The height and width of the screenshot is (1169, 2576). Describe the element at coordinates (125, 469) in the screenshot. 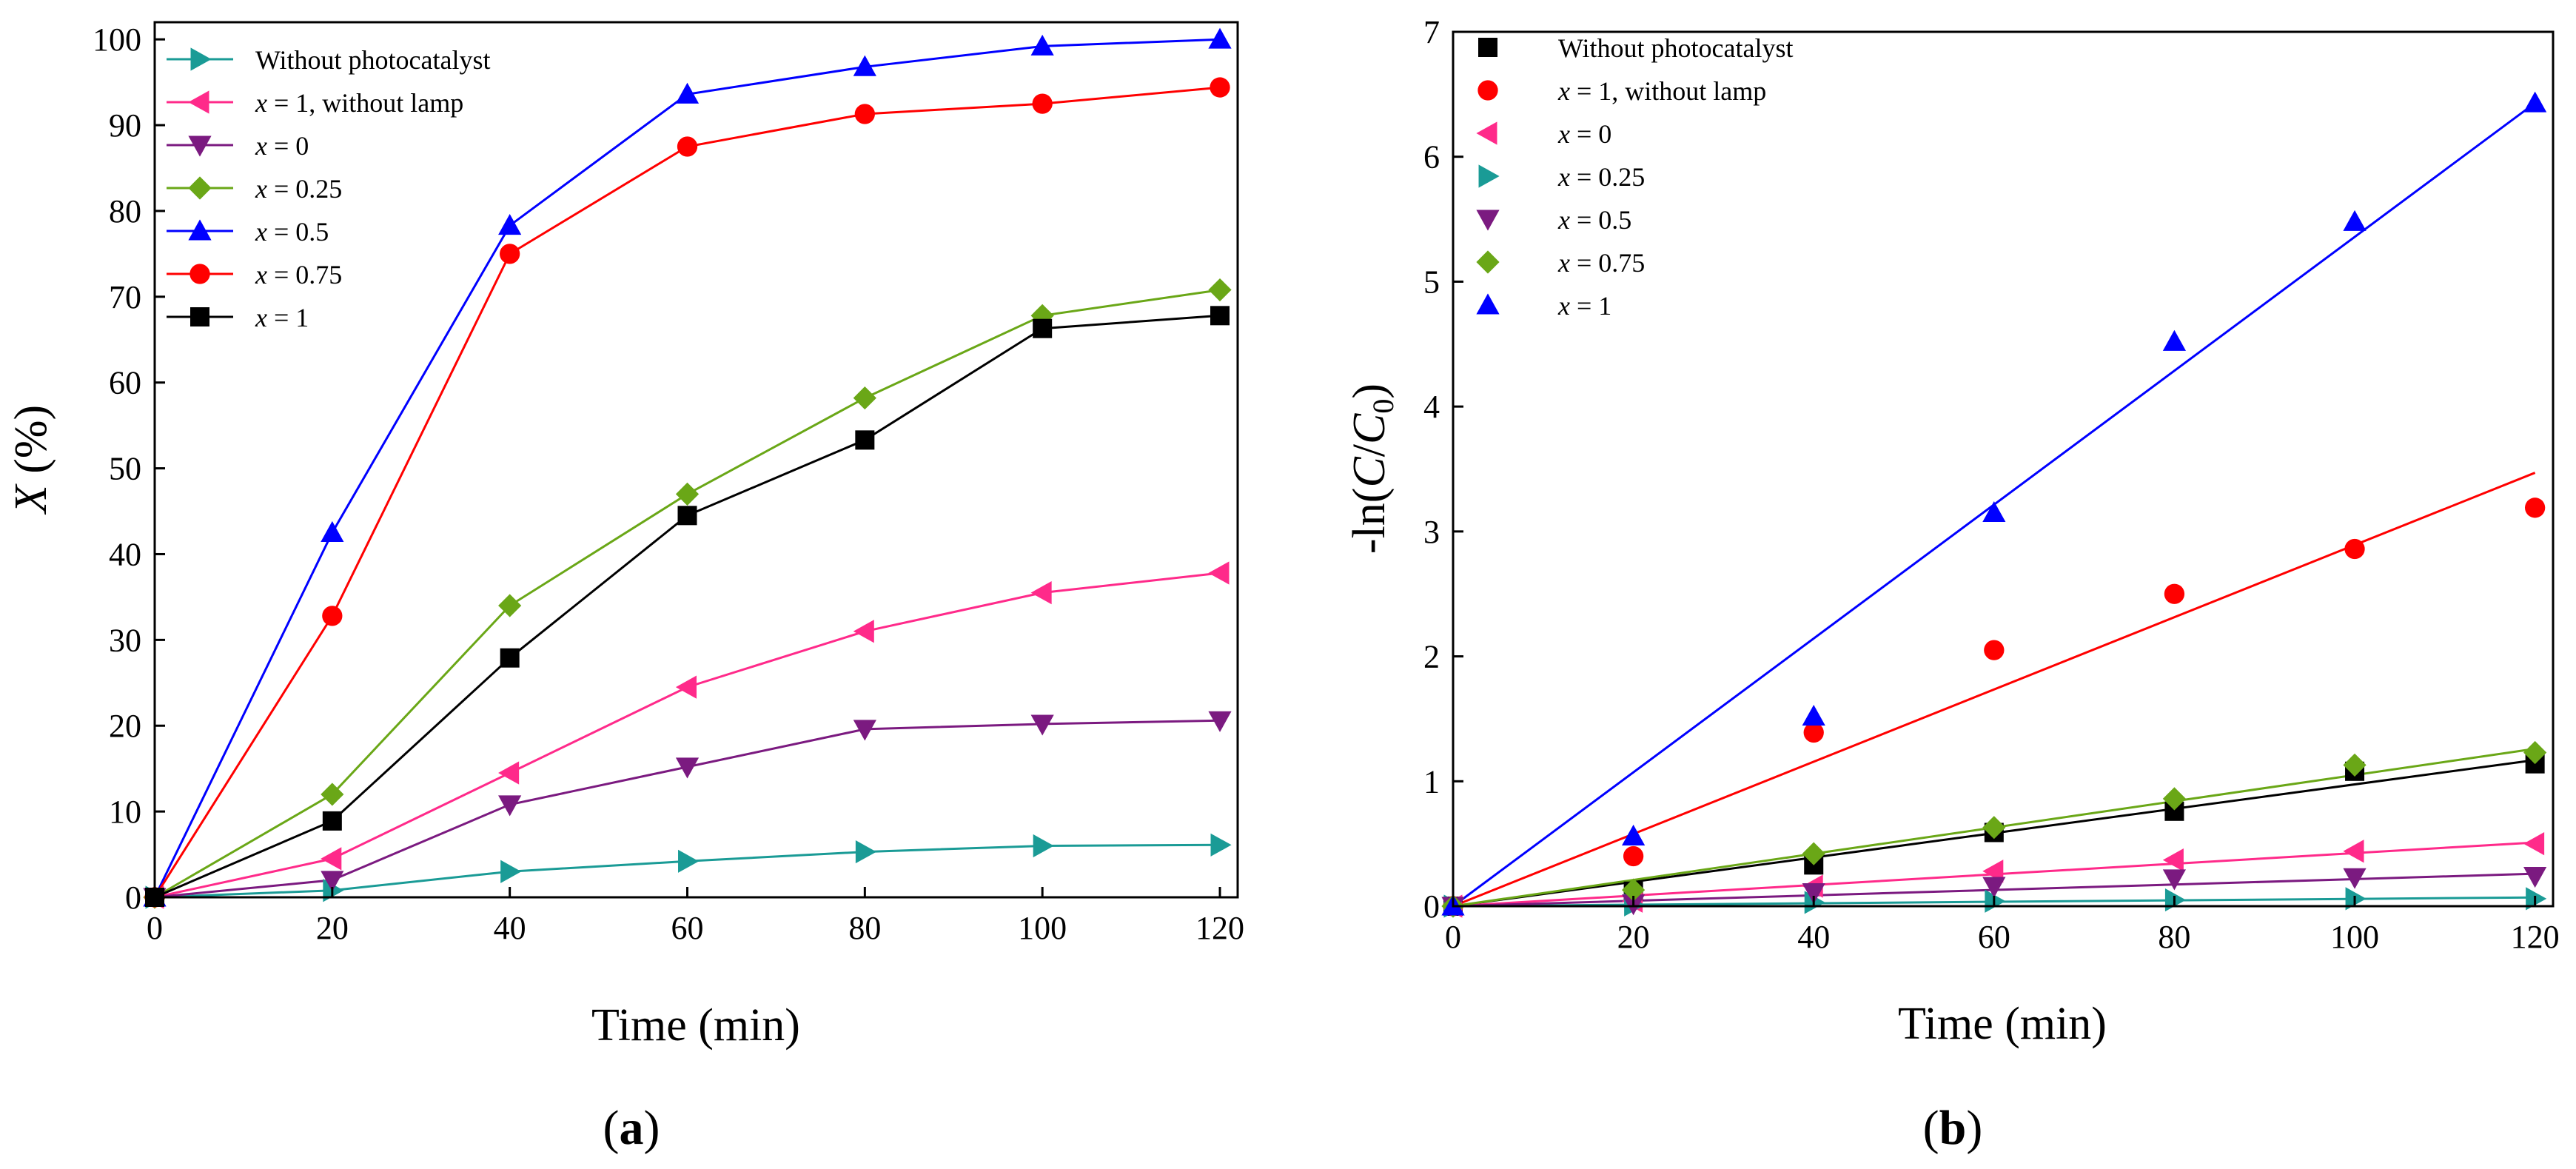

I see `a-y-tick-label: 50` at that location.